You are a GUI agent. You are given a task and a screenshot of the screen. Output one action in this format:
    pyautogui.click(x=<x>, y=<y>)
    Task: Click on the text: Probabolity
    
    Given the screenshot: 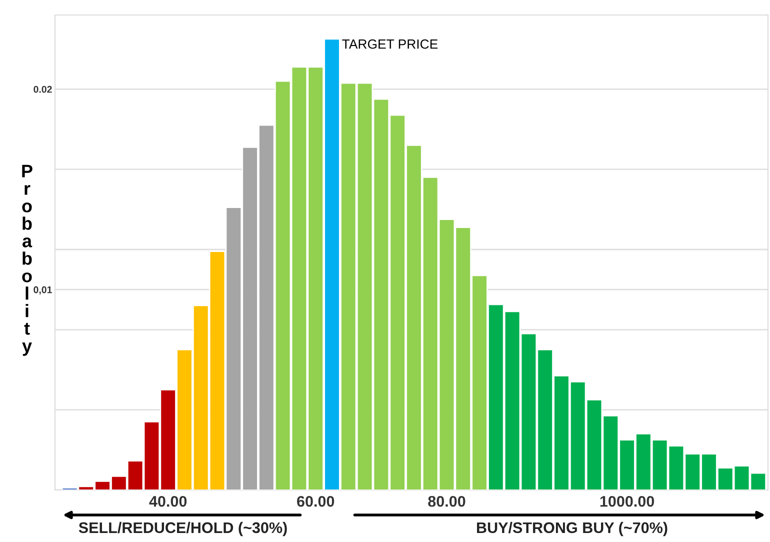 What is the action you would take?
    pyautogui.click(x=27, y=260)
    